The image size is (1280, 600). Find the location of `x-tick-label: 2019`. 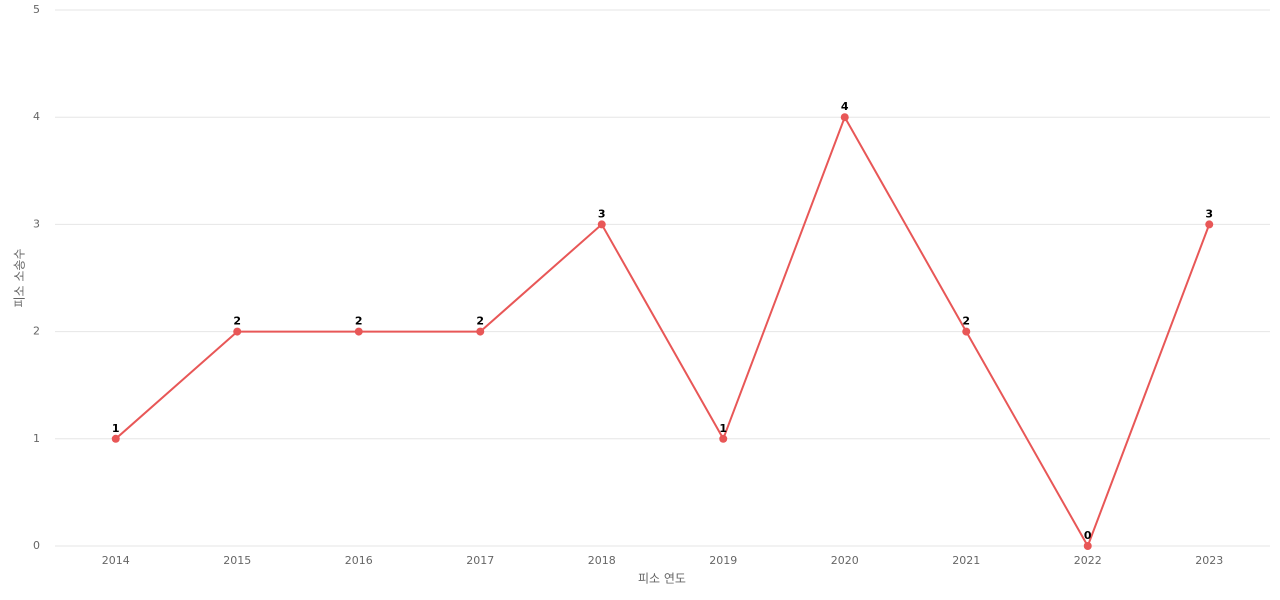

x-tick-label: 2019 is located at coordinates (723, 560).